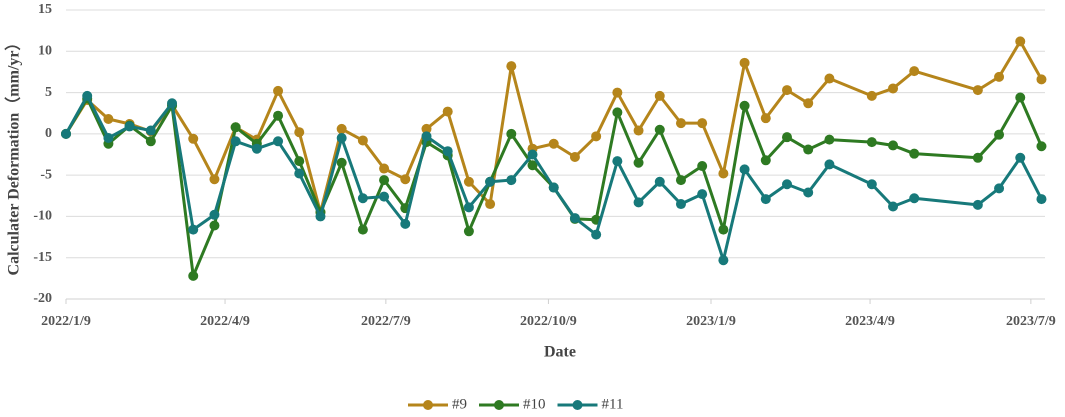 The image size is (1065, 417). I want to click on y-tick-label: -15, so click(42, 257).